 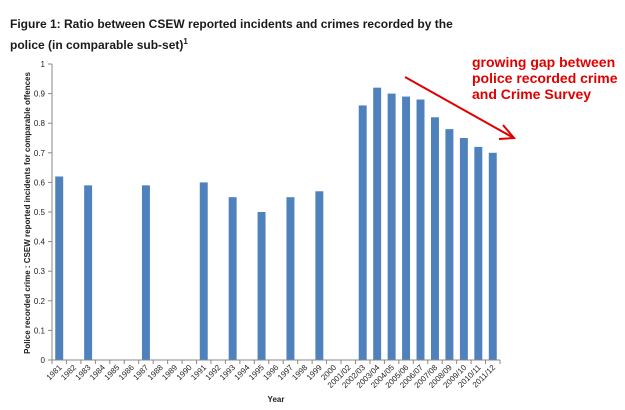 What do you see at coordinates (40, 271) in the screenshot?
I see `y-tick-label: 0.3` at bounding box center [40, 271].